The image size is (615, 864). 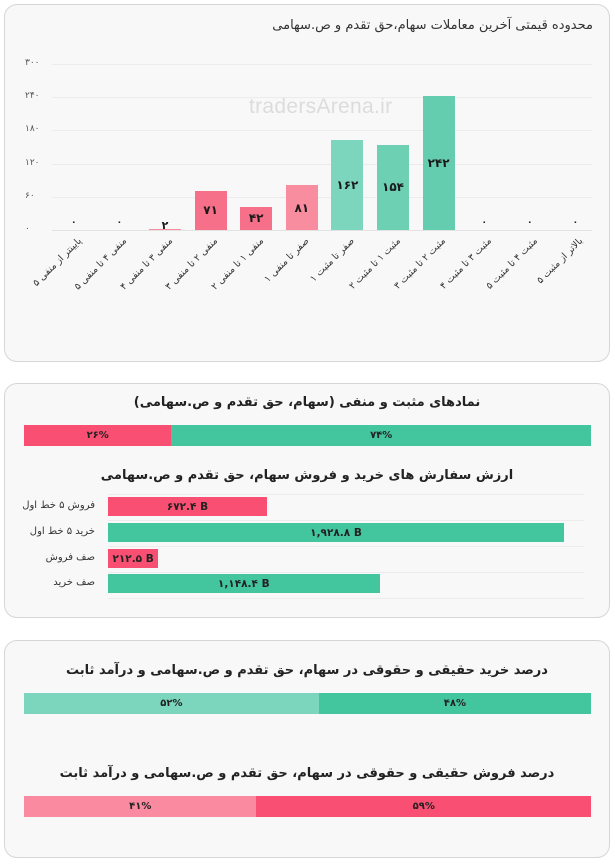 I want to click on sell-stacked-bar: ۴۱% ۵۹%, so click(x=307, y=806).